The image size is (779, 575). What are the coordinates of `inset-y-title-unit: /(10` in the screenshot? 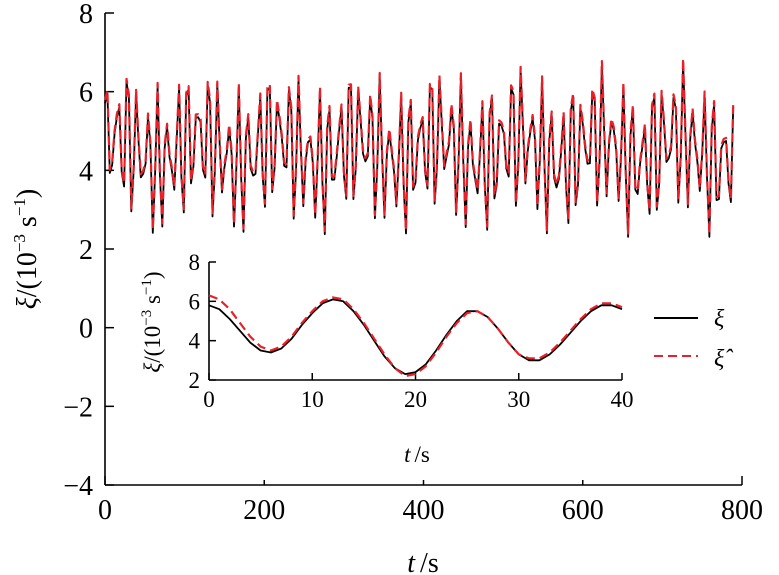 It's located at (152, 344).